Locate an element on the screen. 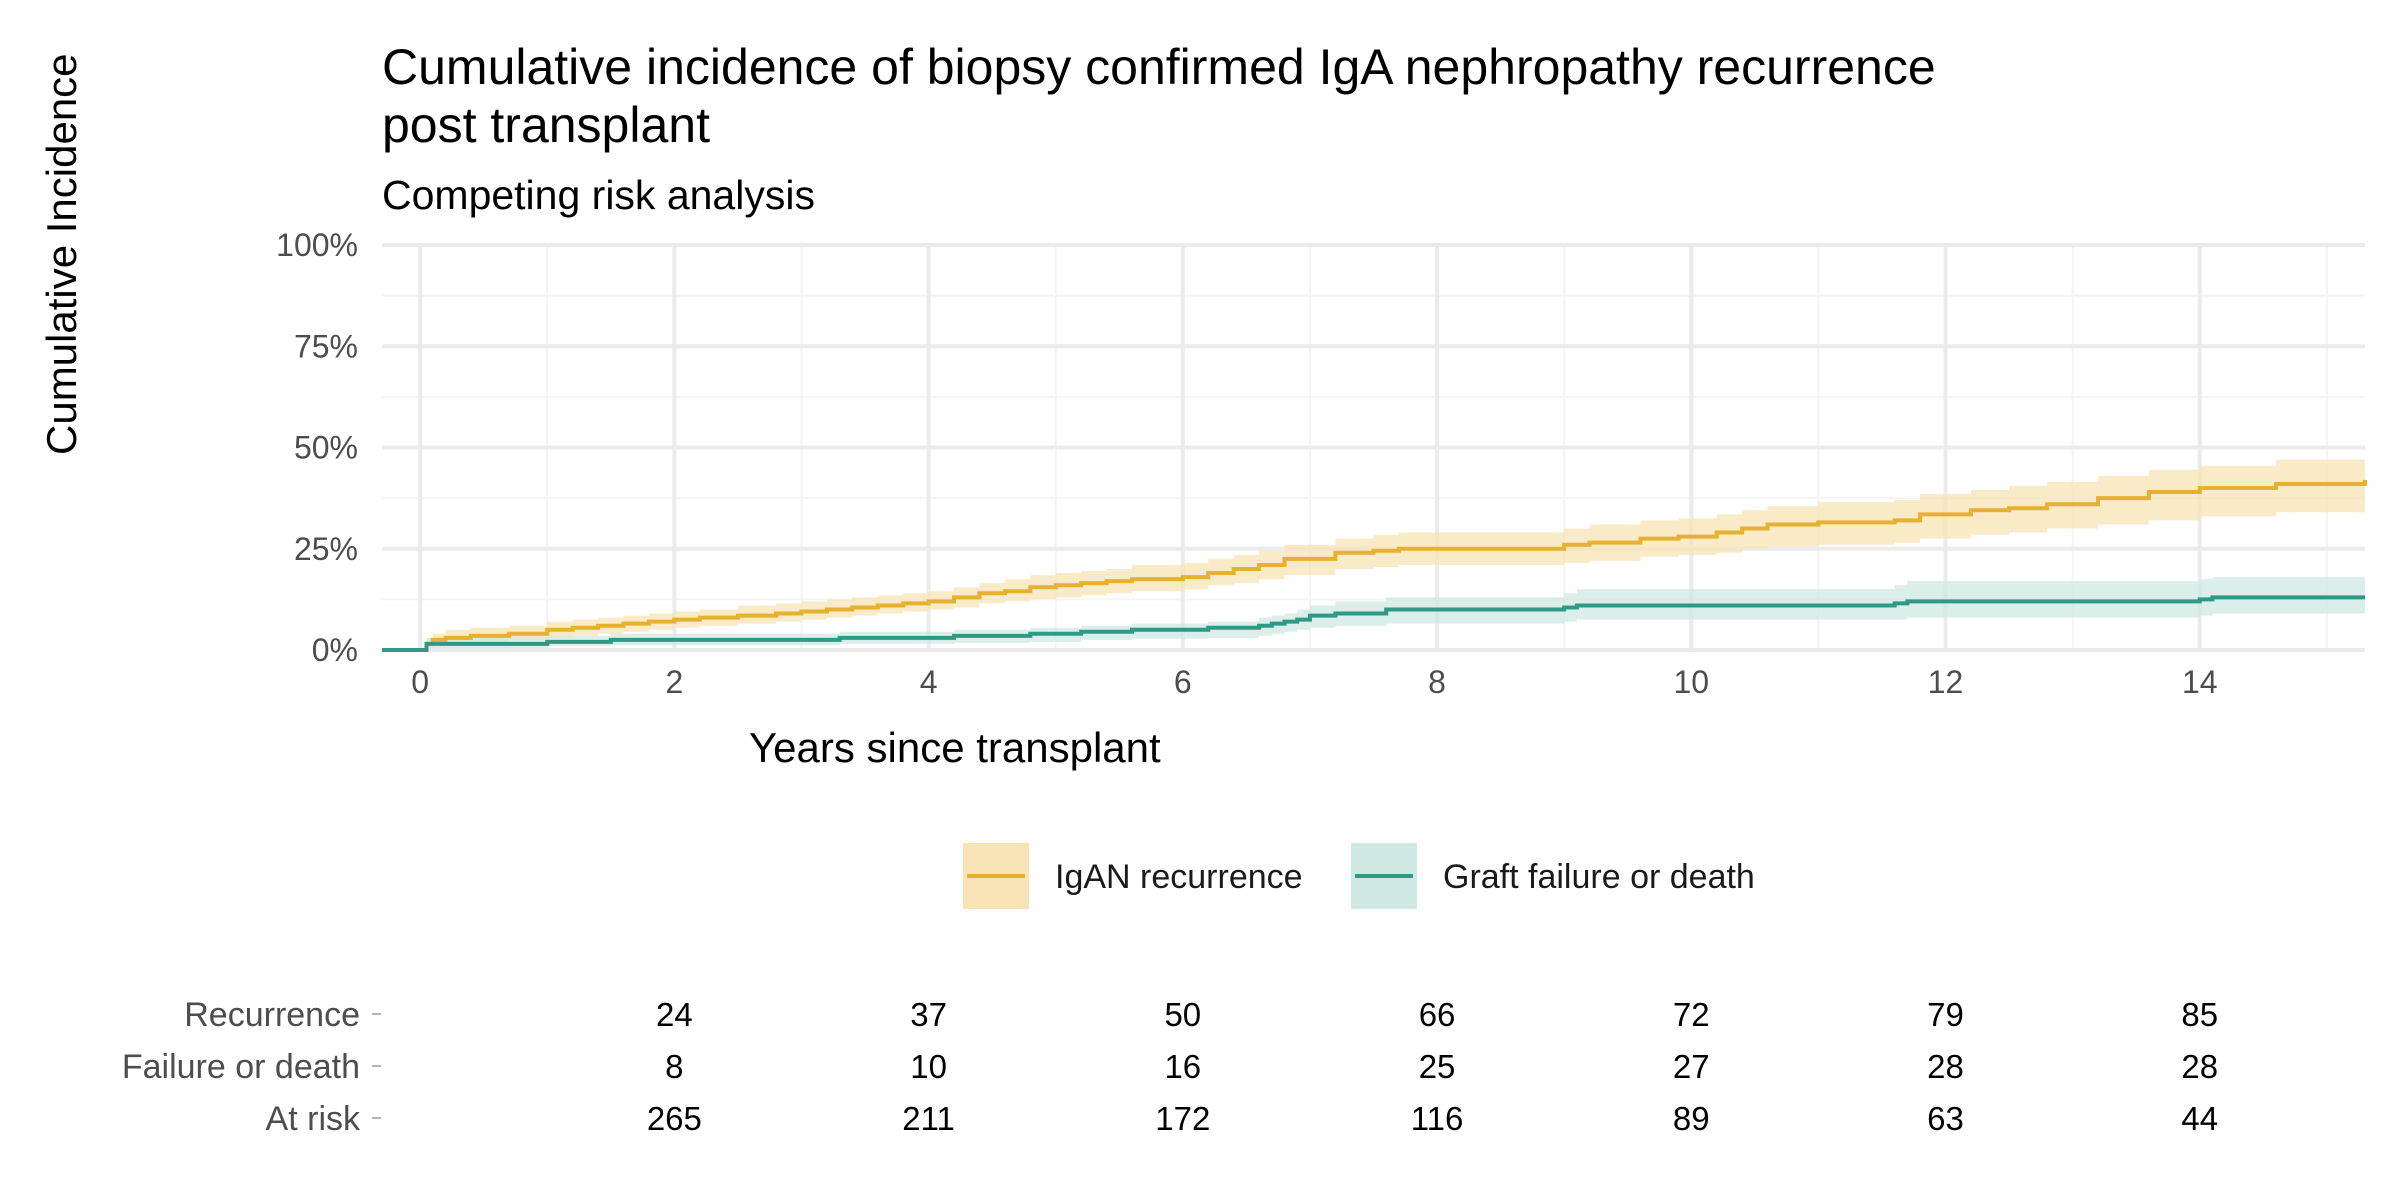  x-tick-label: 8 is located at coordinates (1437, 682).